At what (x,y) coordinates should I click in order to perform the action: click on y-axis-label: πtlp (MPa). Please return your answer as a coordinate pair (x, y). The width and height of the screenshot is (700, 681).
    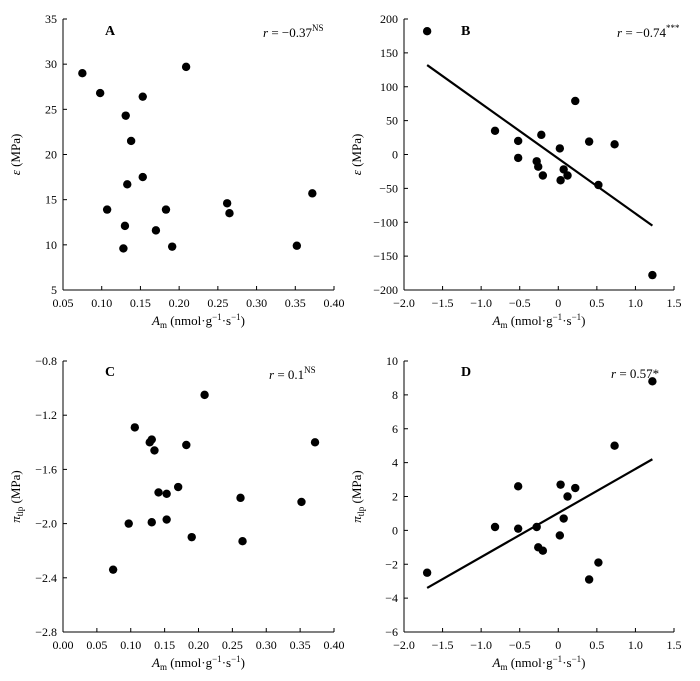
    Looking at the image, I should click on (16, 496).